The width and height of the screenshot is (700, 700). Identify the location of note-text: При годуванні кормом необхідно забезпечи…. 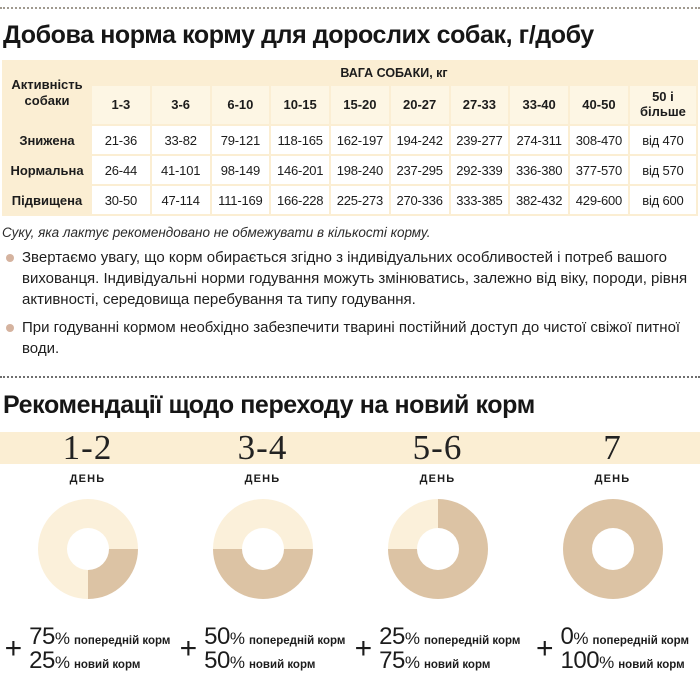
(351, 338).